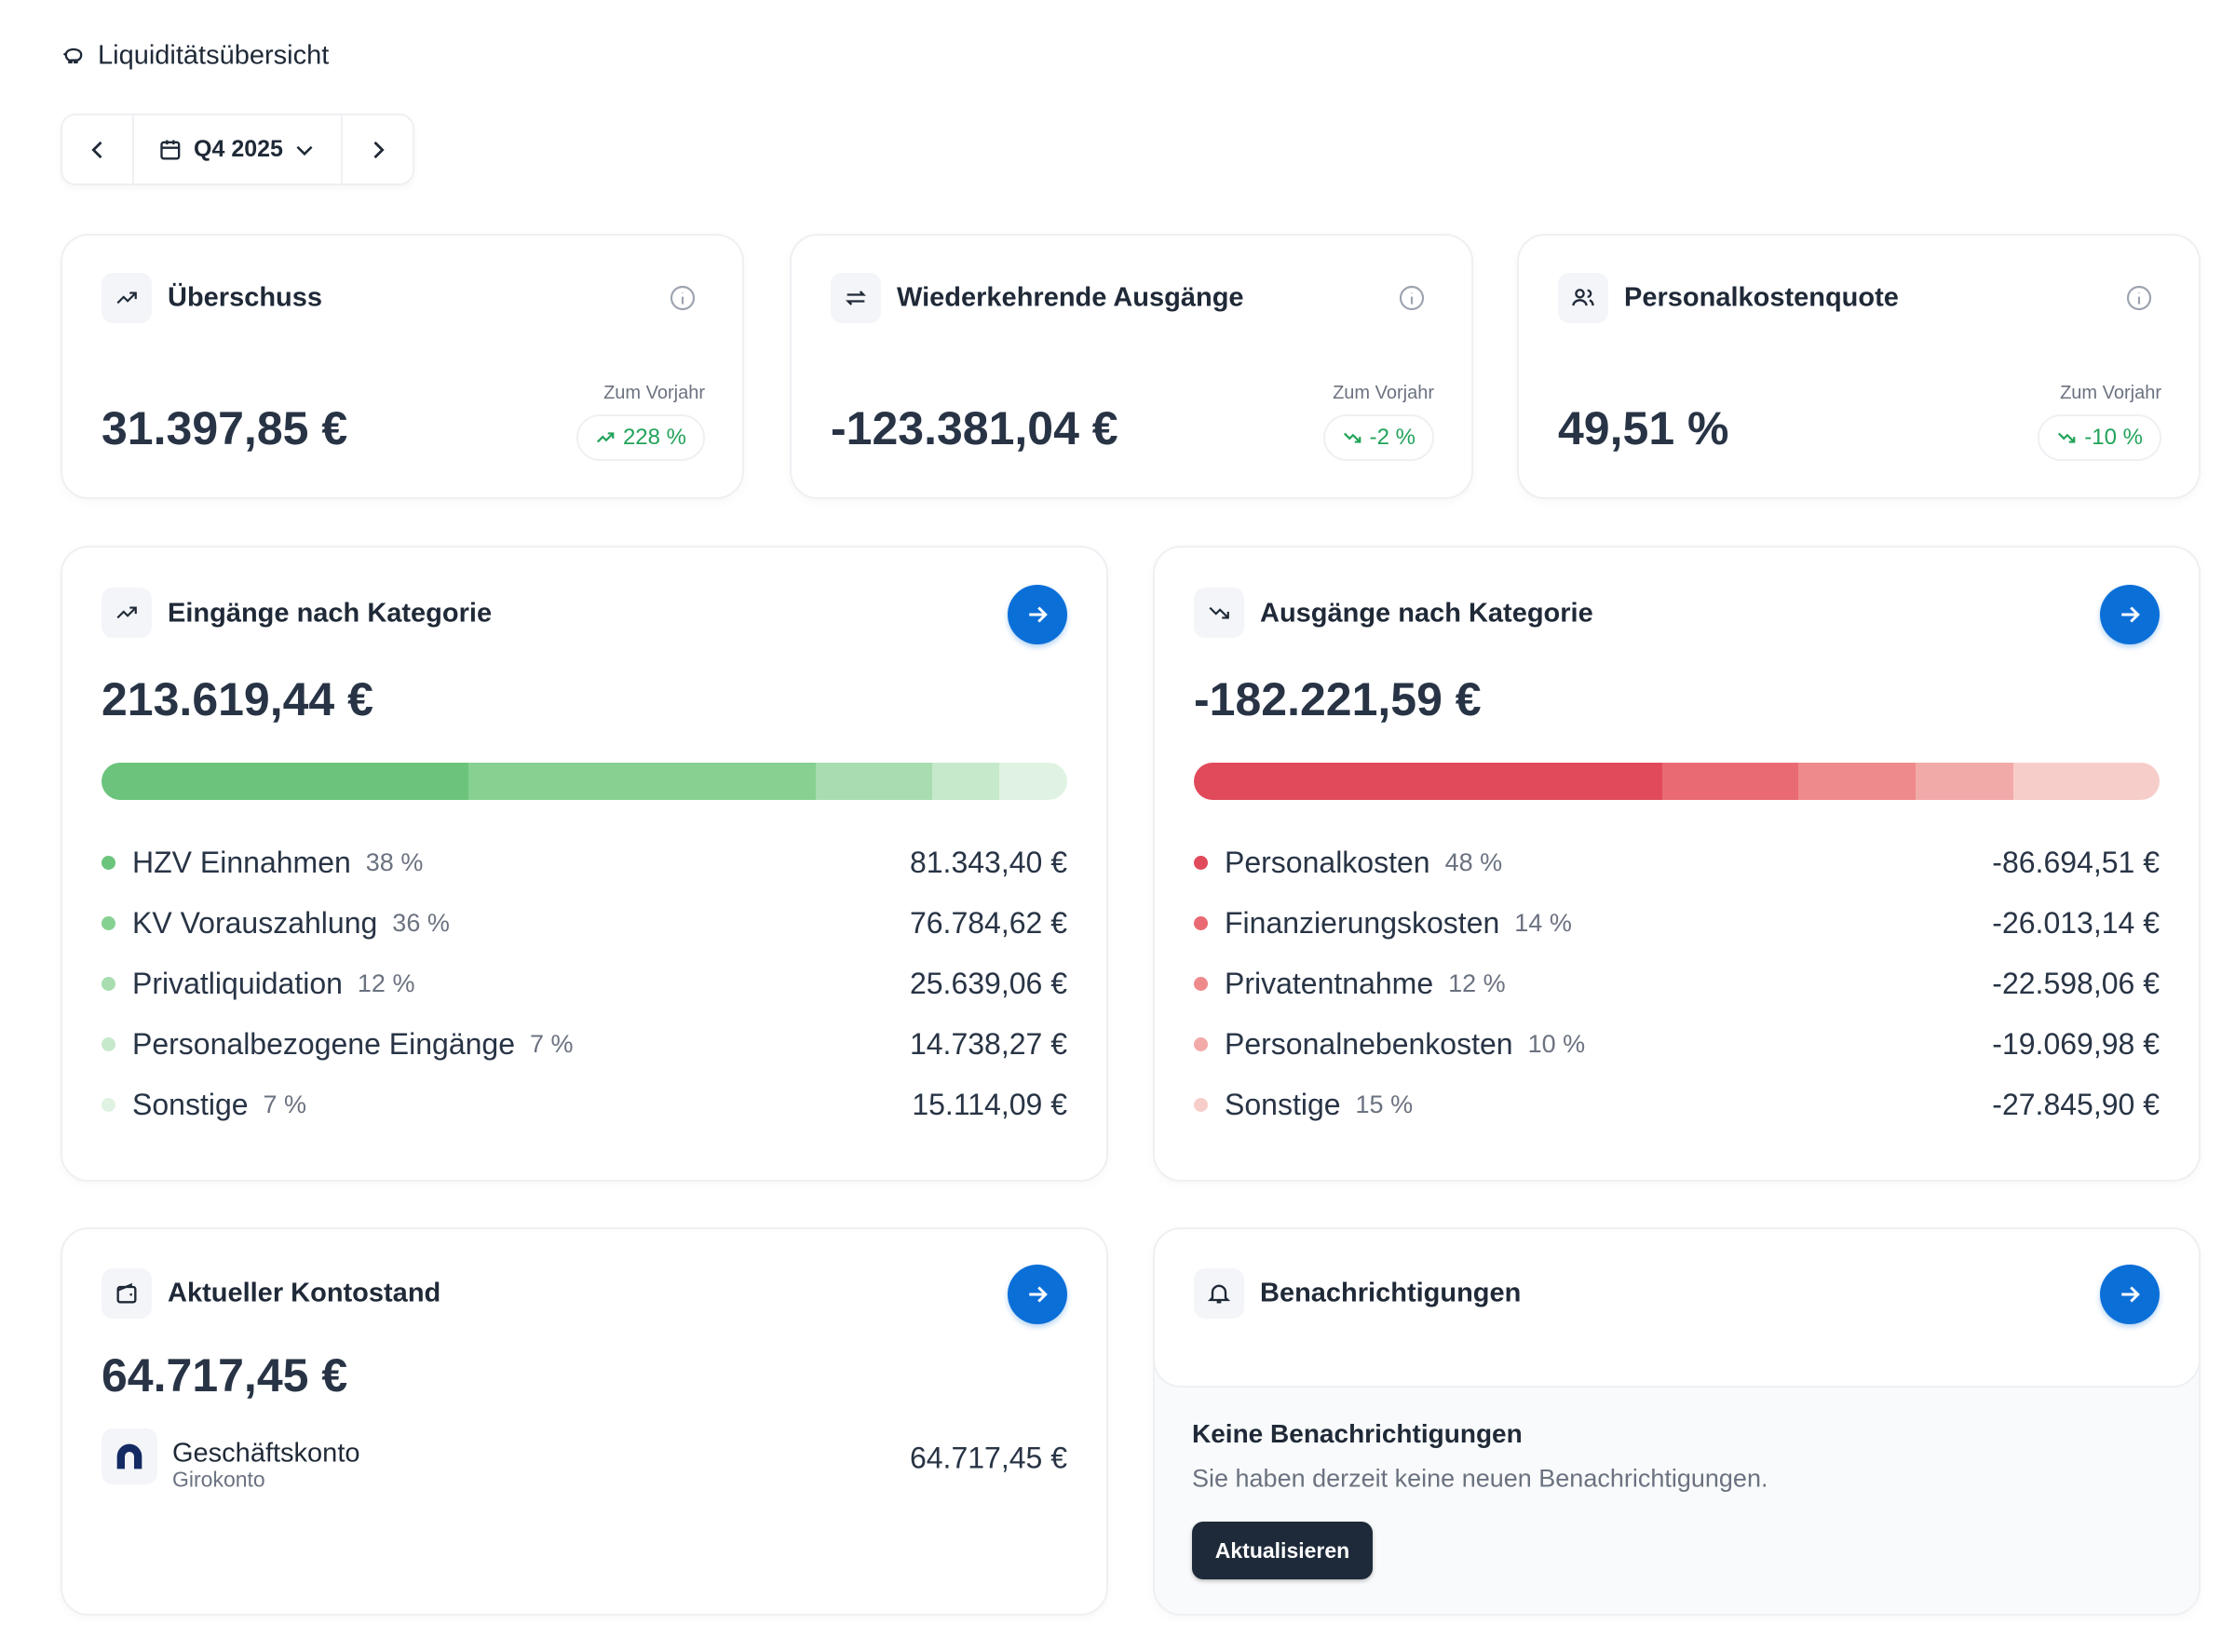  What do you see at coordinates (1392, 437) in the screenshot?
I see `change-value: -2 %` at bounding box center [1392, 437].